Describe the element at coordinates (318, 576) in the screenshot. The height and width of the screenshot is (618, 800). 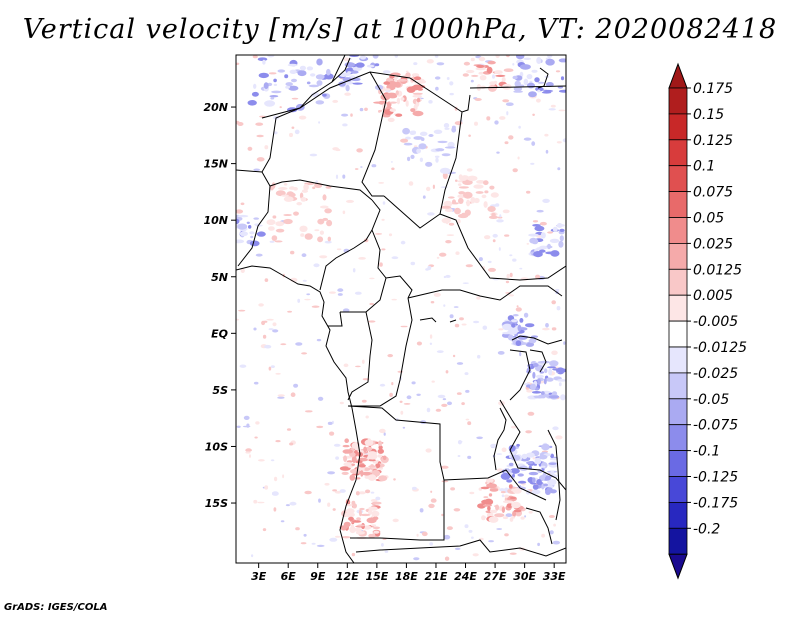
I see `lon-tick-label: 9E` at that location.